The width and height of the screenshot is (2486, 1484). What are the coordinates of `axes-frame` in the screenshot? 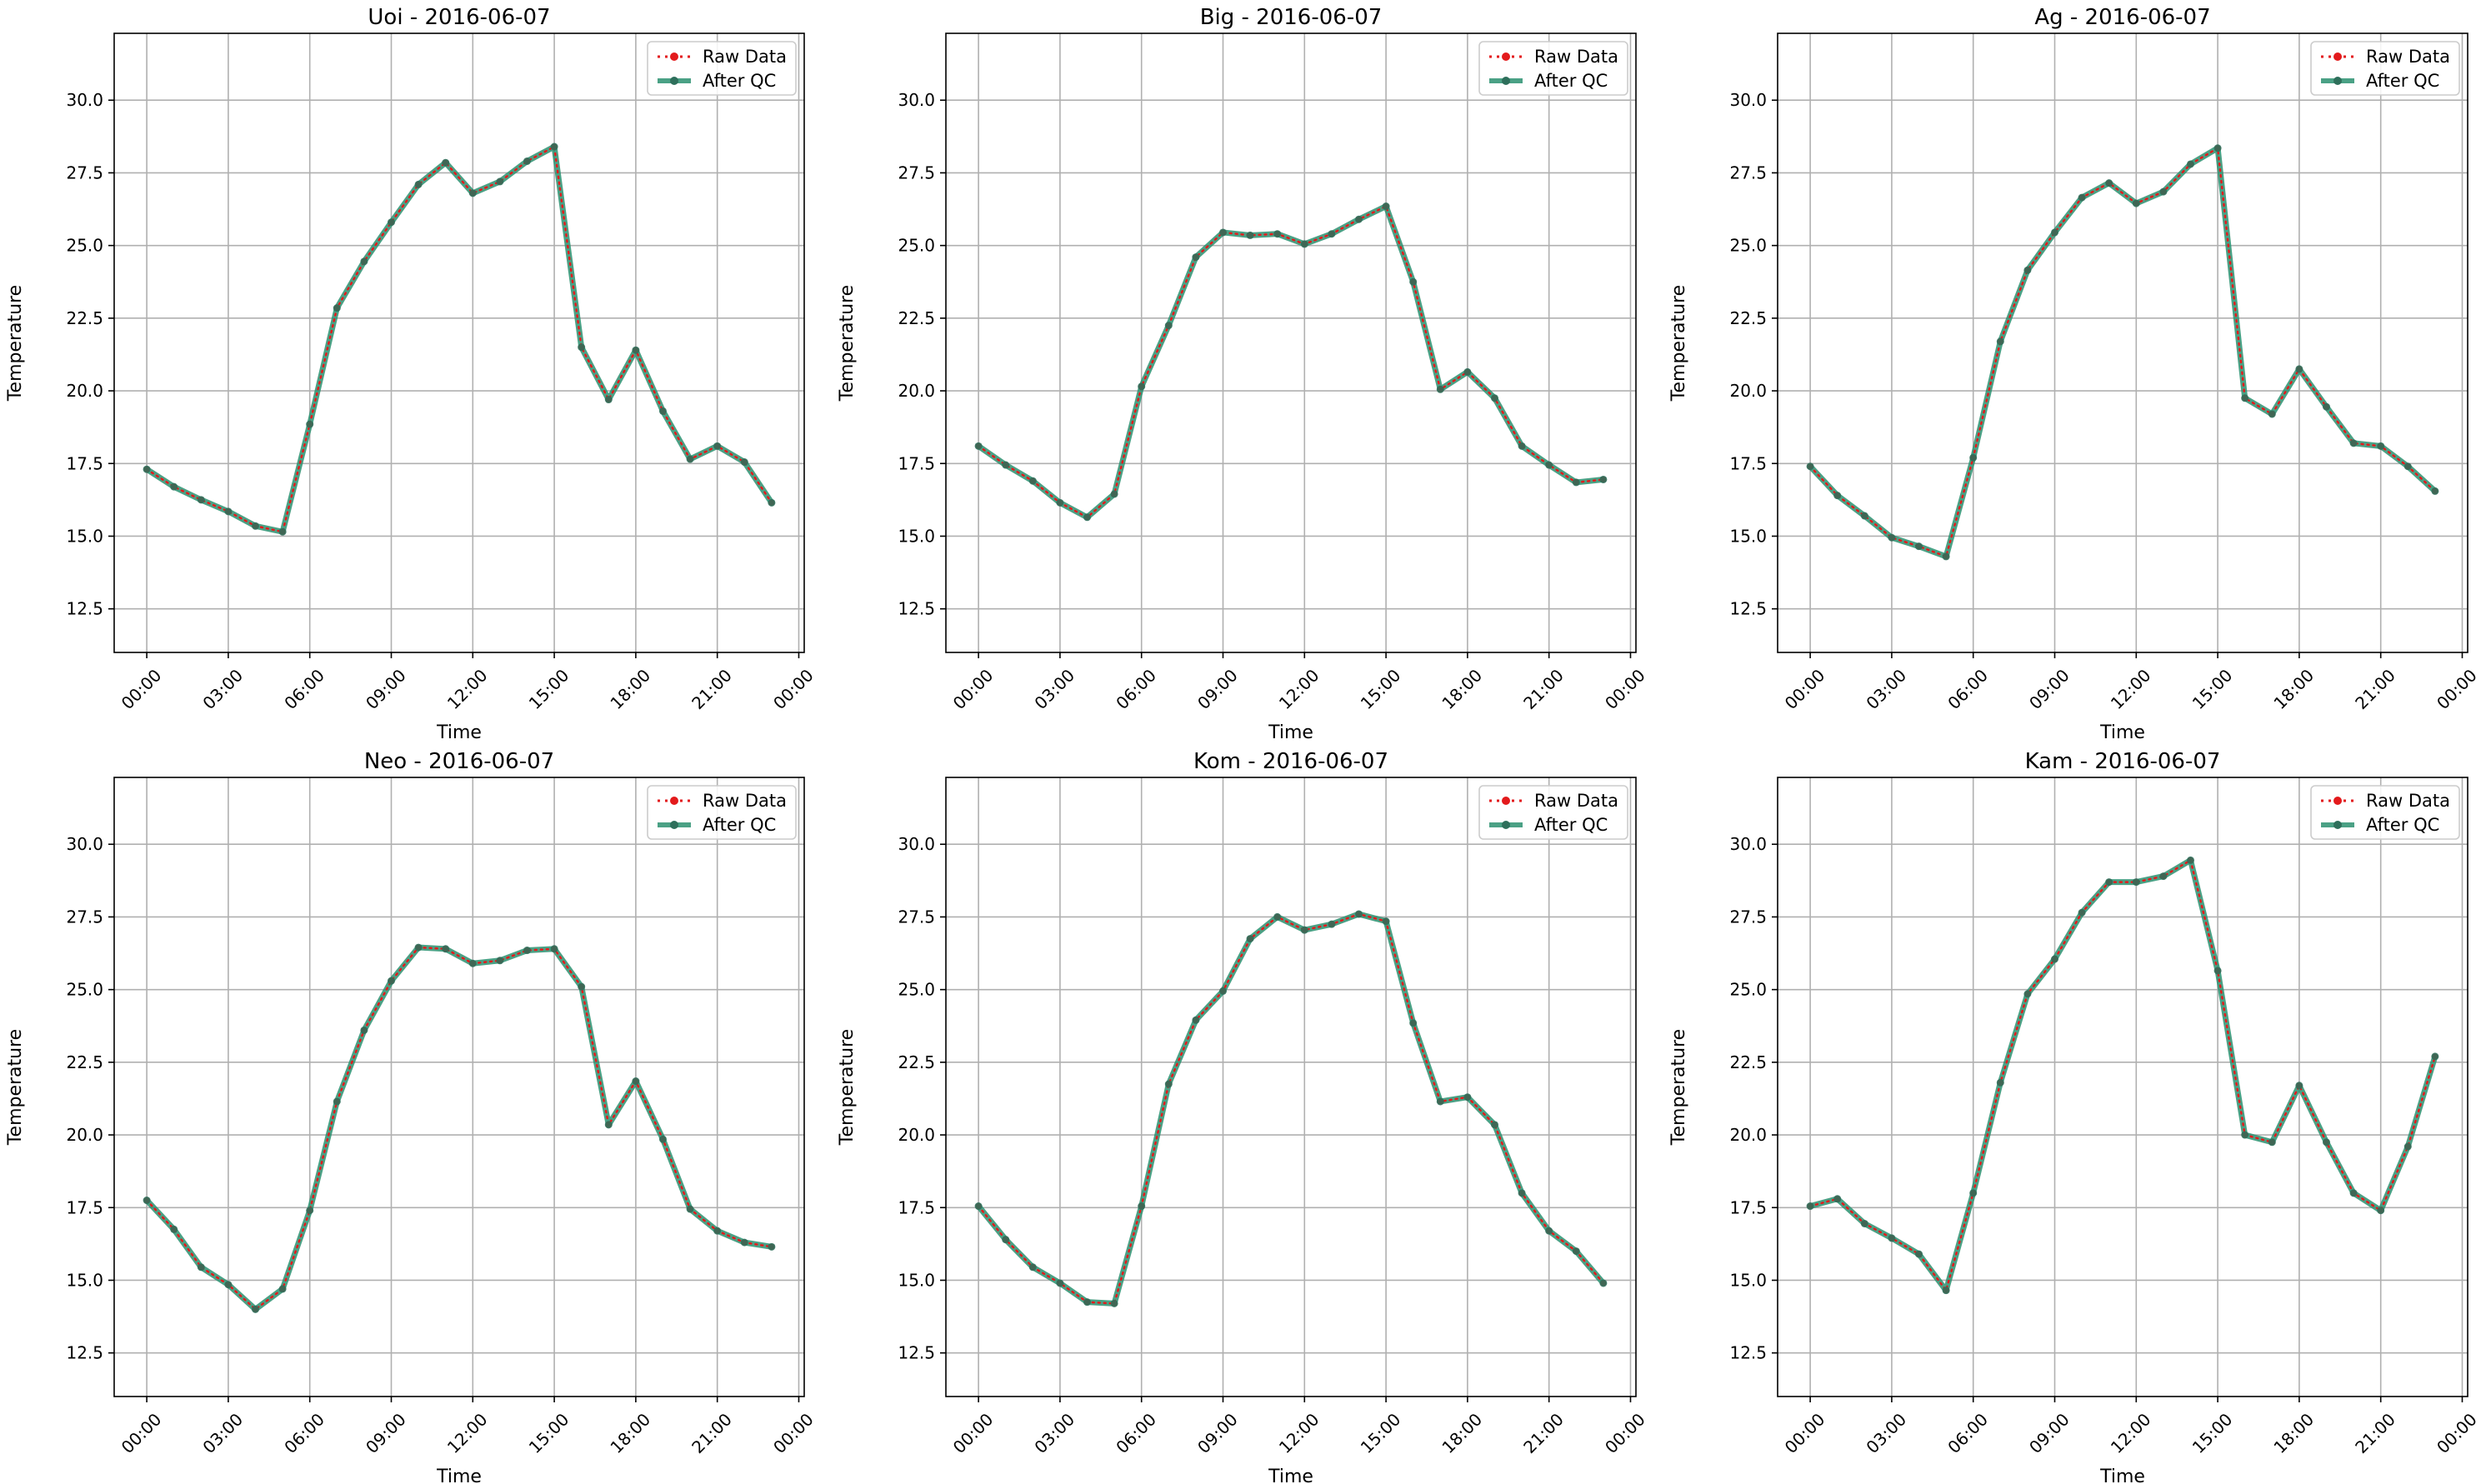 It's located at (459, 1087).